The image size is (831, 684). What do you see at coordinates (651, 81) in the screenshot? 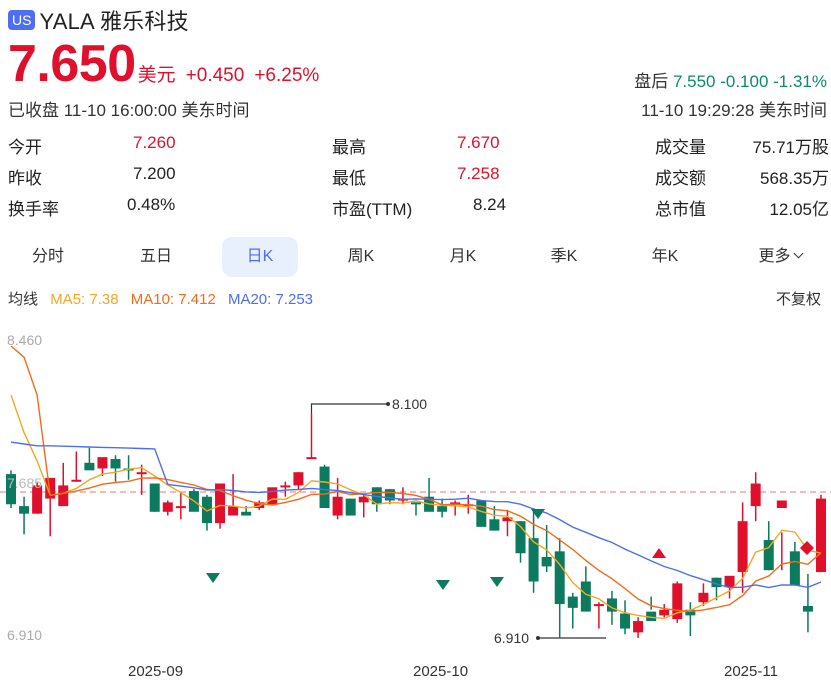
I see `after-hours-label: 盘后` at bounding box center [651, 81].